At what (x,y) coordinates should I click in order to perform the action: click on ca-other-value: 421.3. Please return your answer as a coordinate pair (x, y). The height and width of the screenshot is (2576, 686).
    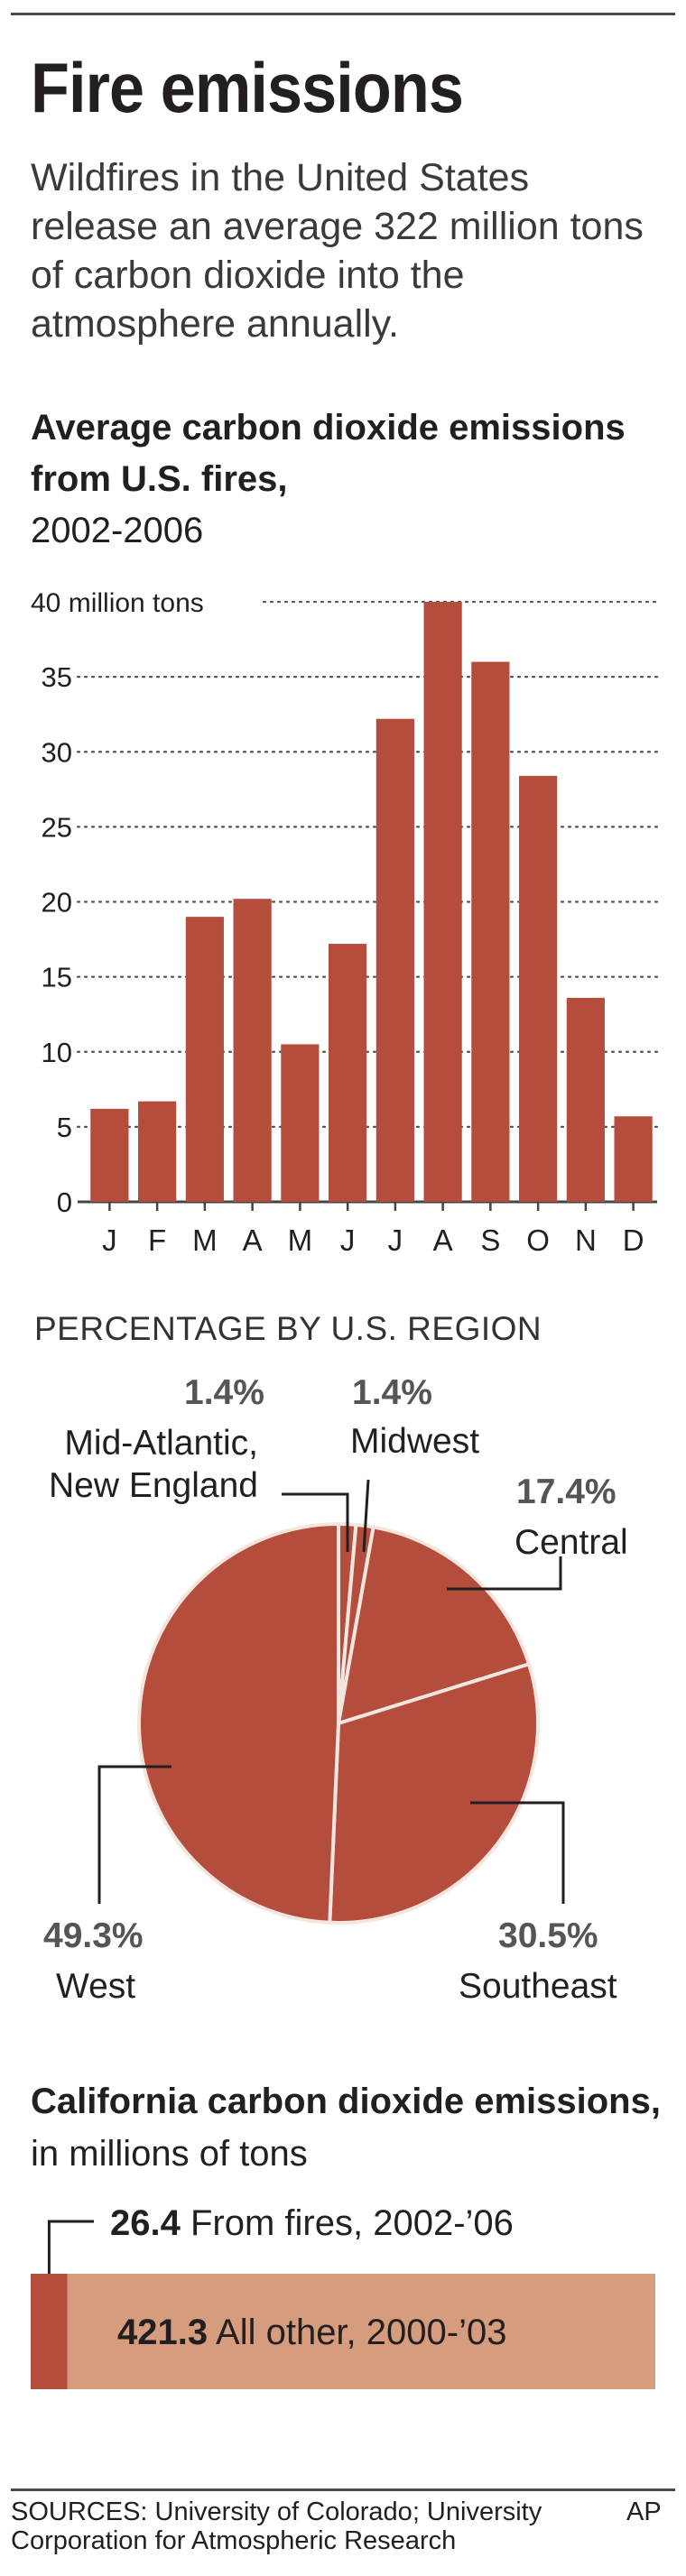
    Looking at the image, I should click on (163, 2332).